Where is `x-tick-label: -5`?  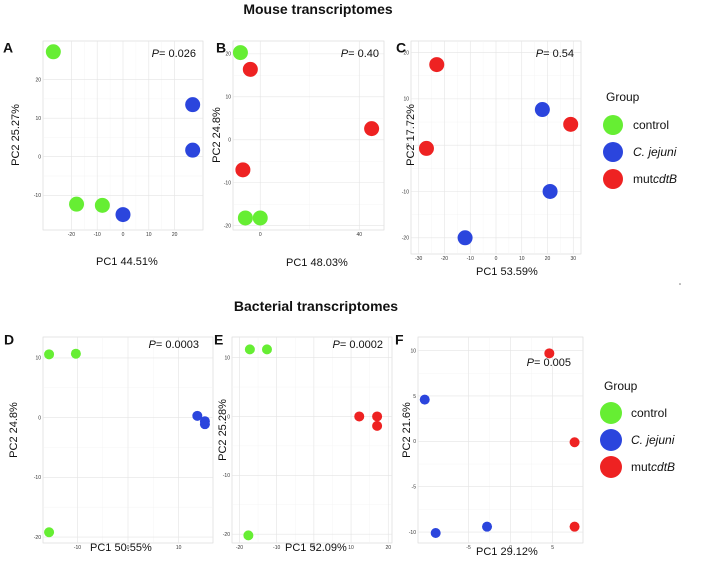
x-tick-label: -5 is located at coordinates (468, 548).